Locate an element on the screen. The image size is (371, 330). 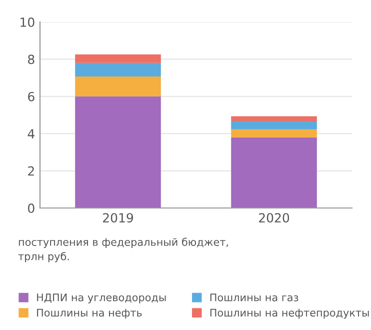
x-tick-label: 2019 is located at coordinates (118, 218).